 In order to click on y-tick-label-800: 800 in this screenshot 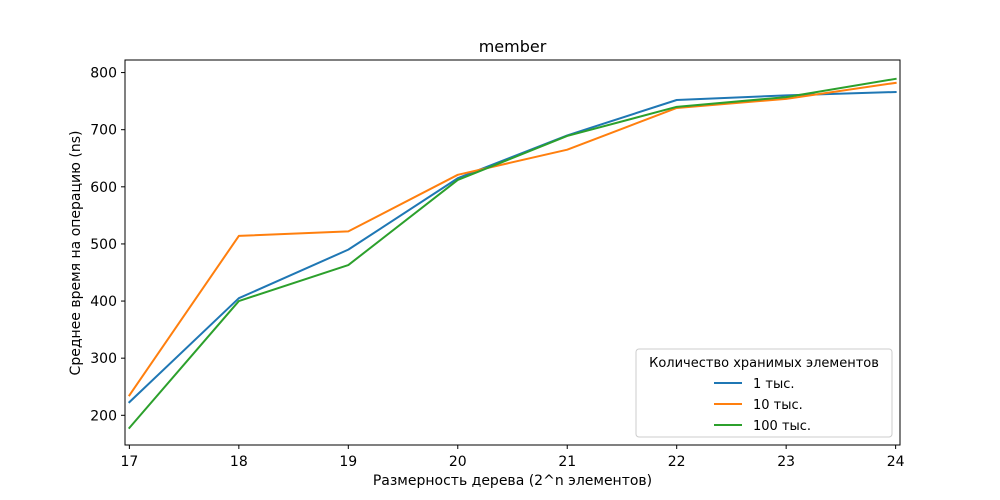, I will do `click(103, 74)`.